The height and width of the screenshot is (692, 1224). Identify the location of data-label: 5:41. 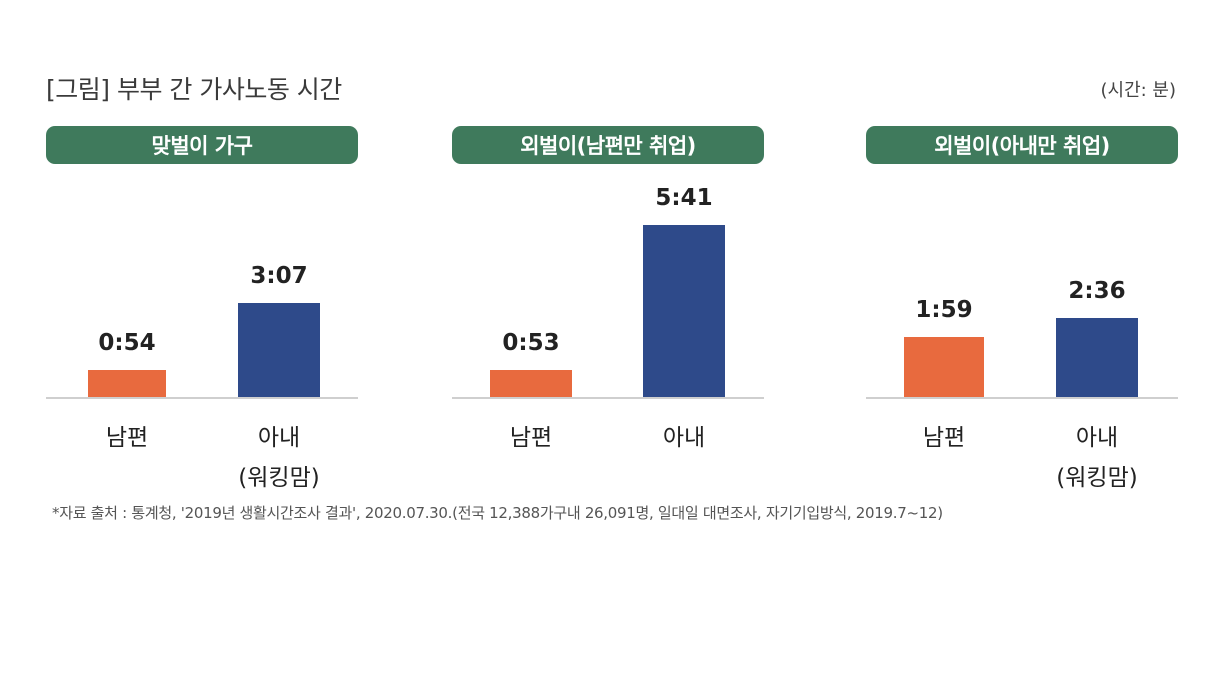
(684, 198).